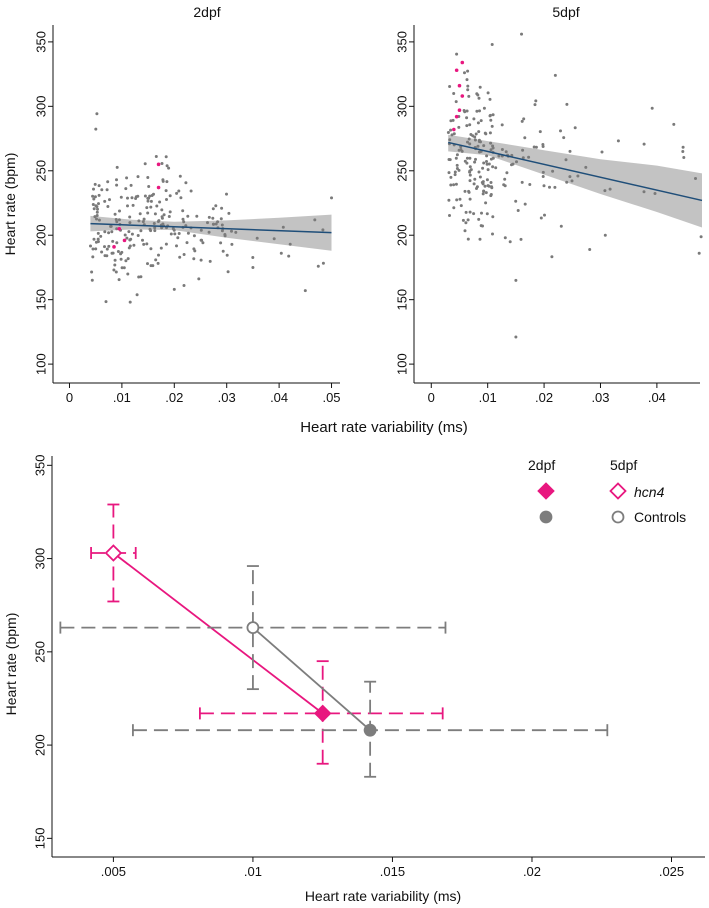 The width and height of the screenshot is (709, 908). Describe the element at coordinates (623, 465) in the screenshot. I see `legend-header-5dpf: 5dpf` at that location.